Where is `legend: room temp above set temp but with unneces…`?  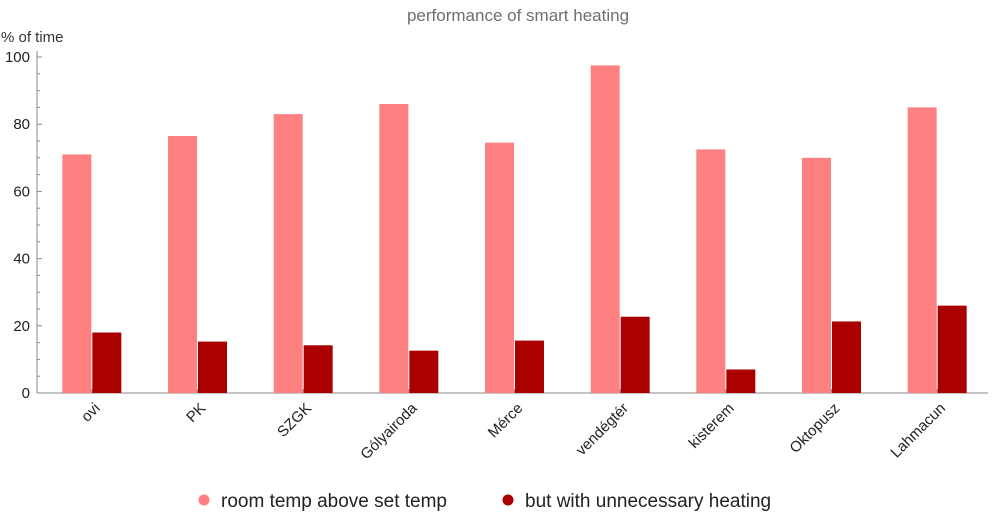
legend: room temp above set temp but with unneces… is located at coordinates (484, 501).